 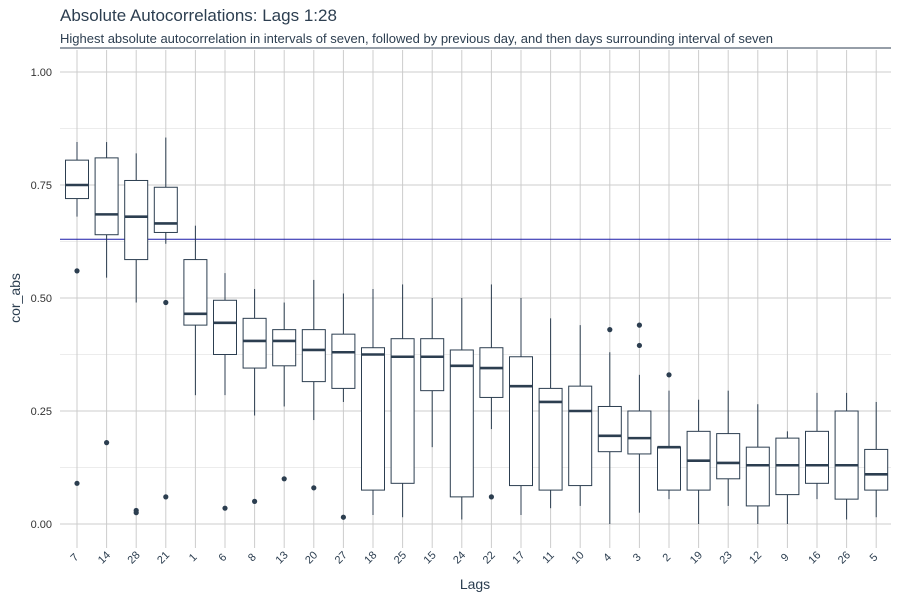 What do you see at coordinates (400, 557) in the screenshot?
I see `x-tick-label: 25` at bounding box center [400, 557].